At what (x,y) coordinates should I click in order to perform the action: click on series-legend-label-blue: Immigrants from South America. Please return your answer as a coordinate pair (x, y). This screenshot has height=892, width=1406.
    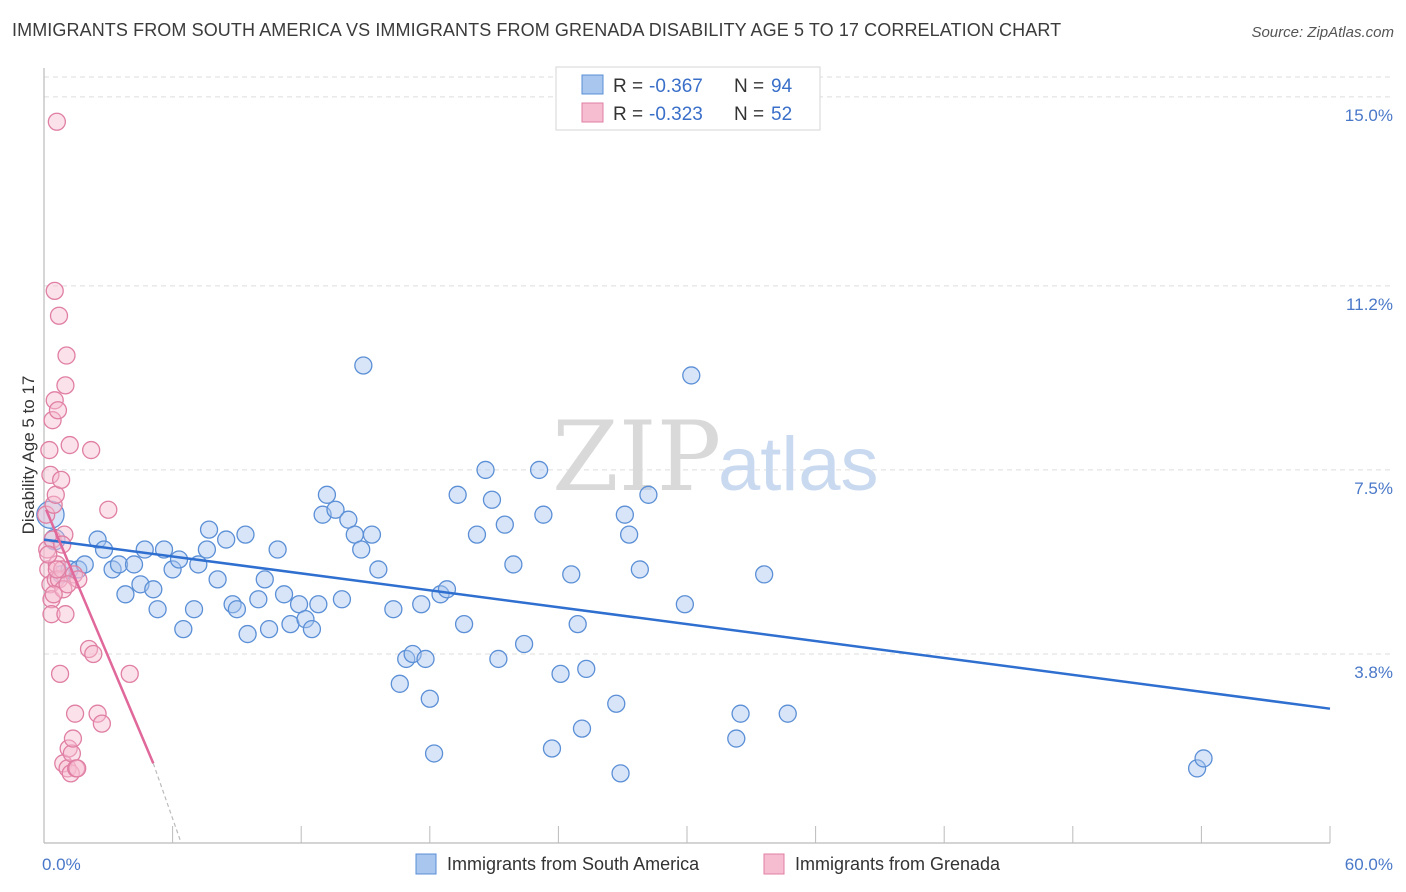
    Looking at the image, I should click on (573, 864).